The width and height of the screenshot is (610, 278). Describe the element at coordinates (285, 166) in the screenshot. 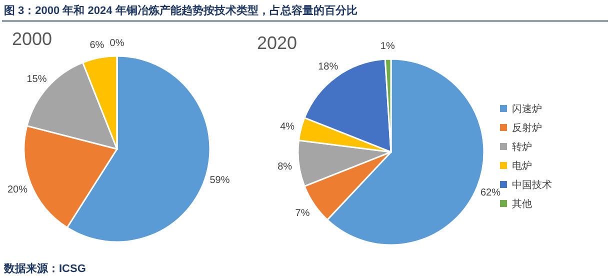

I see `data-label: 8%` at that location.